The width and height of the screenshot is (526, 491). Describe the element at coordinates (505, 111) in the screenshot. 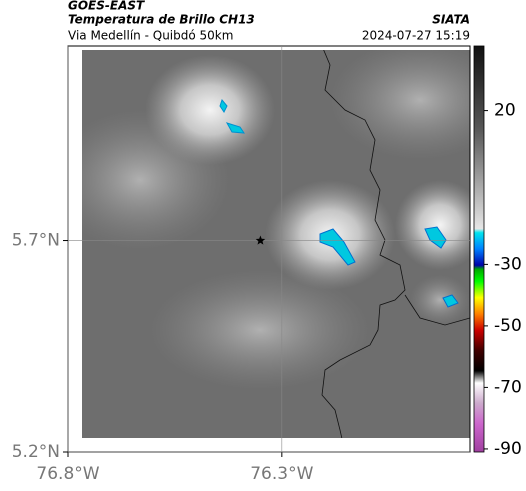

I see `colorbar-tick-label: 20` at that location.